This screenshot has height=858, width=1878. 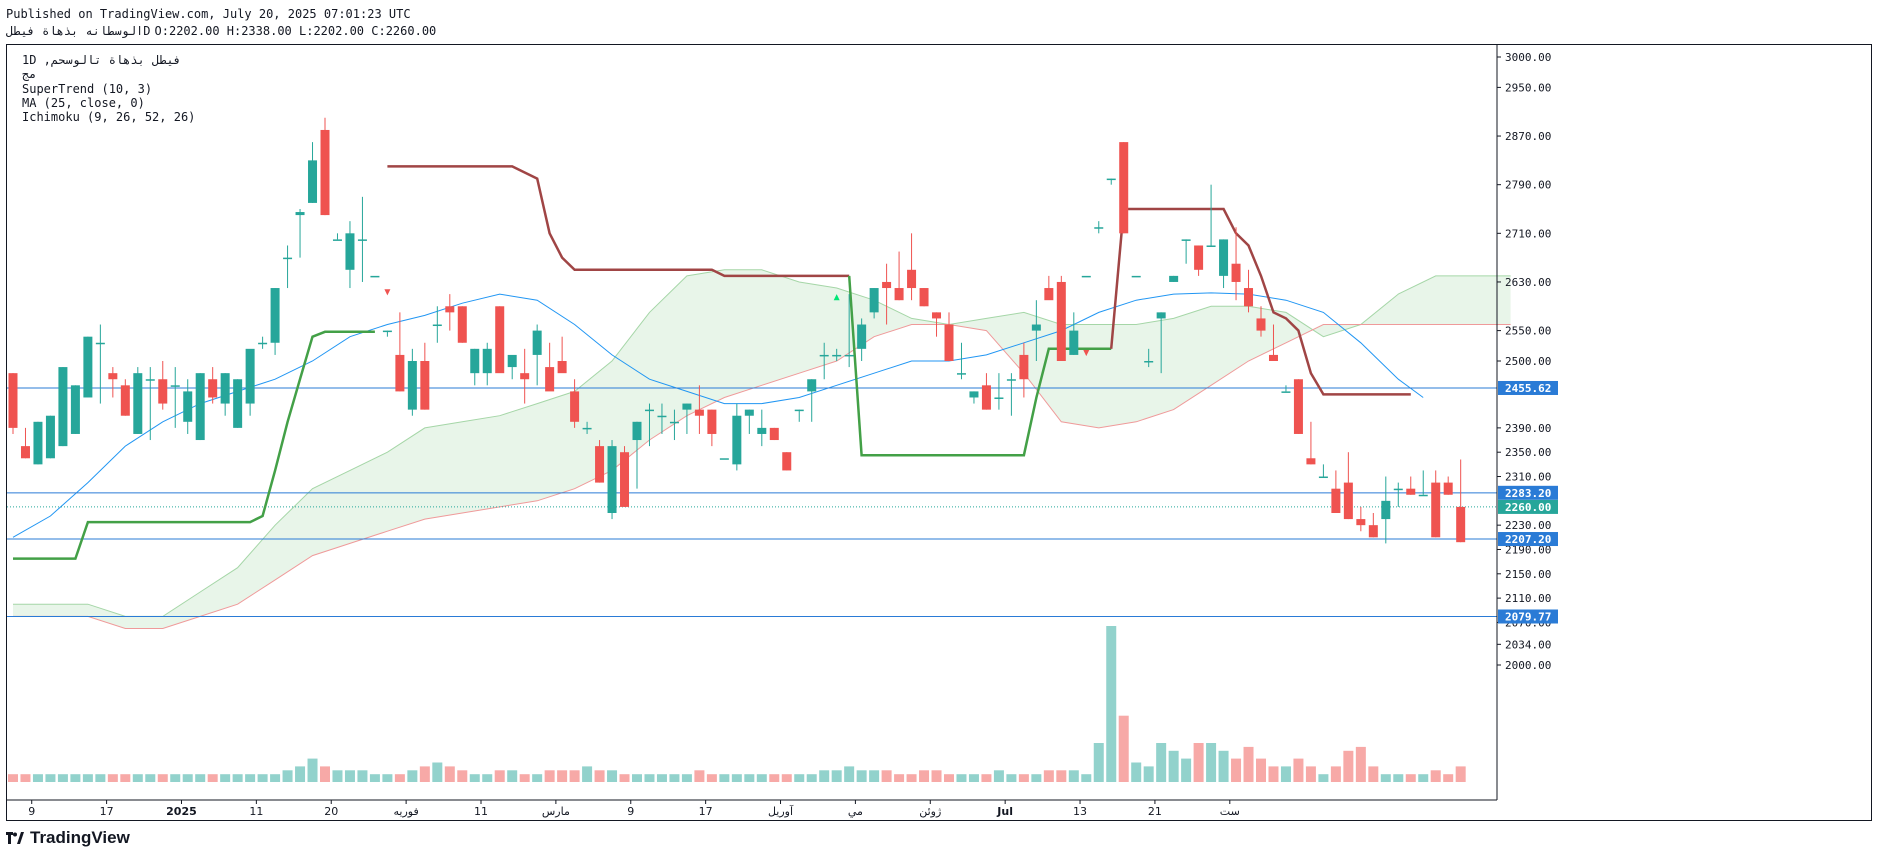 I want to click on y-tick-label: 2350.00, so click(x=1528, y=452).